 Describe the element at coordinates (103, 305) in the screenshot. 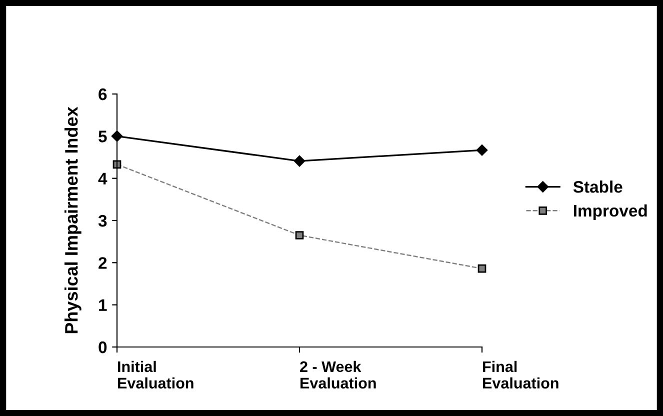

I see `y-tick-label: 1` at that location.